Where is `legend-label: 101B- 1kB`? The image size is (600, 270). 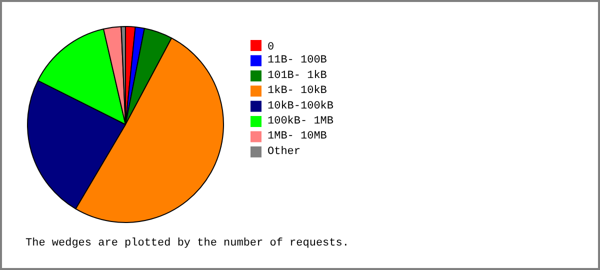 legend-label: 101B- 1kB is located at coordinates (298, 76).